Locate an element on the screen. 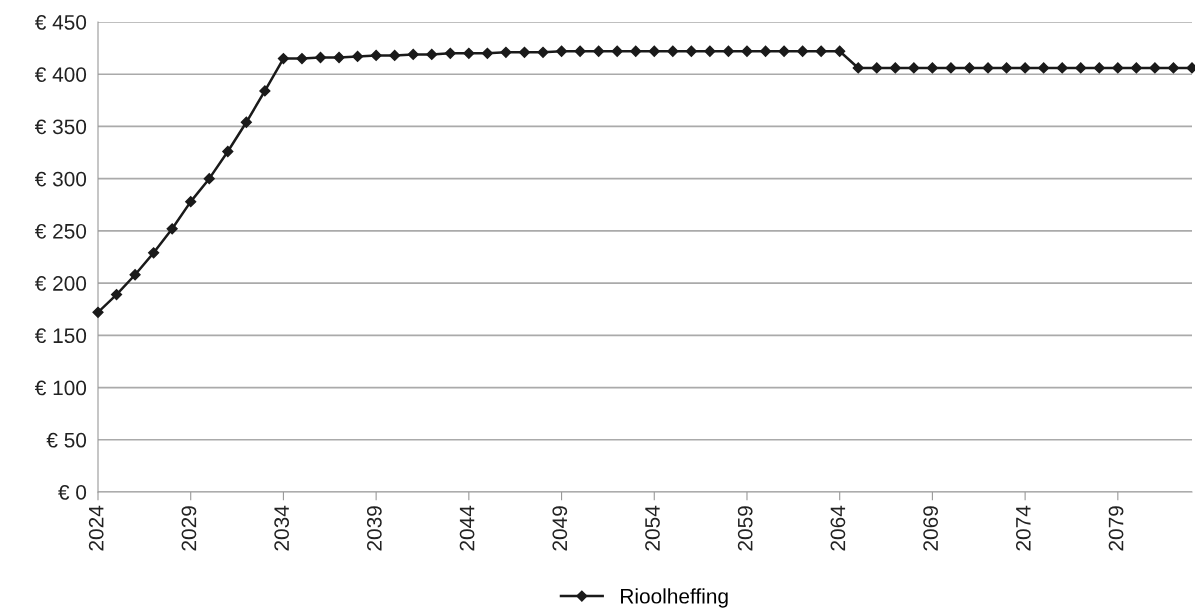 The height and width of the screenshot is (609, 1195). x-tick-label: 2064 is located at coordinates (838, 528).